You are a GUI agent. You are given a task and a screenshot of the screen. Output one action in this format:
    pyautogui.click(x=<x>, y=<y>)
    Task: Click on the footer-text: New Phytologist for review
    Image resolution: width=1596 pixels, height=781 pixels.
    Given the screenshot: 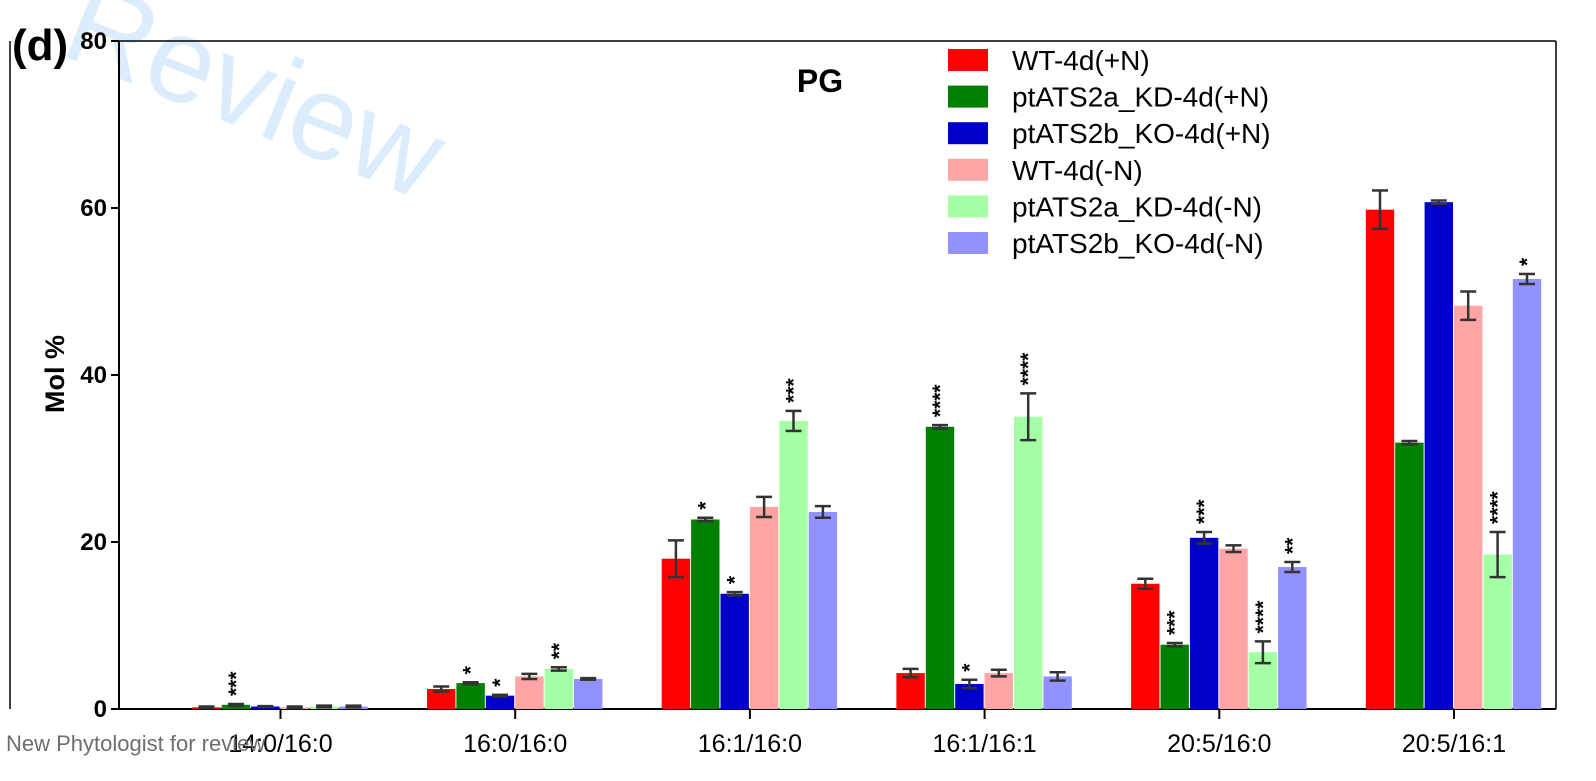 What is the action you would take?
    pyautogui.click(x=135, y=743)
    